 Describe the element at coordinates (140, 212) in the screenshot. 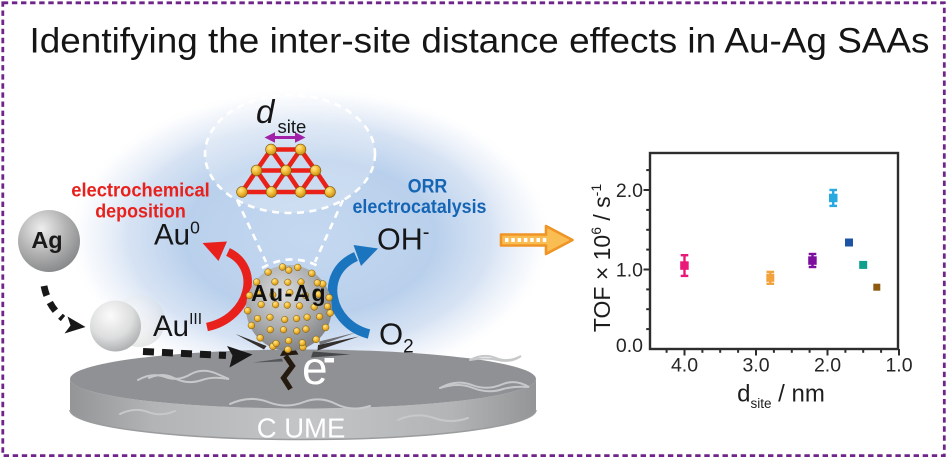

I see `svg-text: deposition` at that location.